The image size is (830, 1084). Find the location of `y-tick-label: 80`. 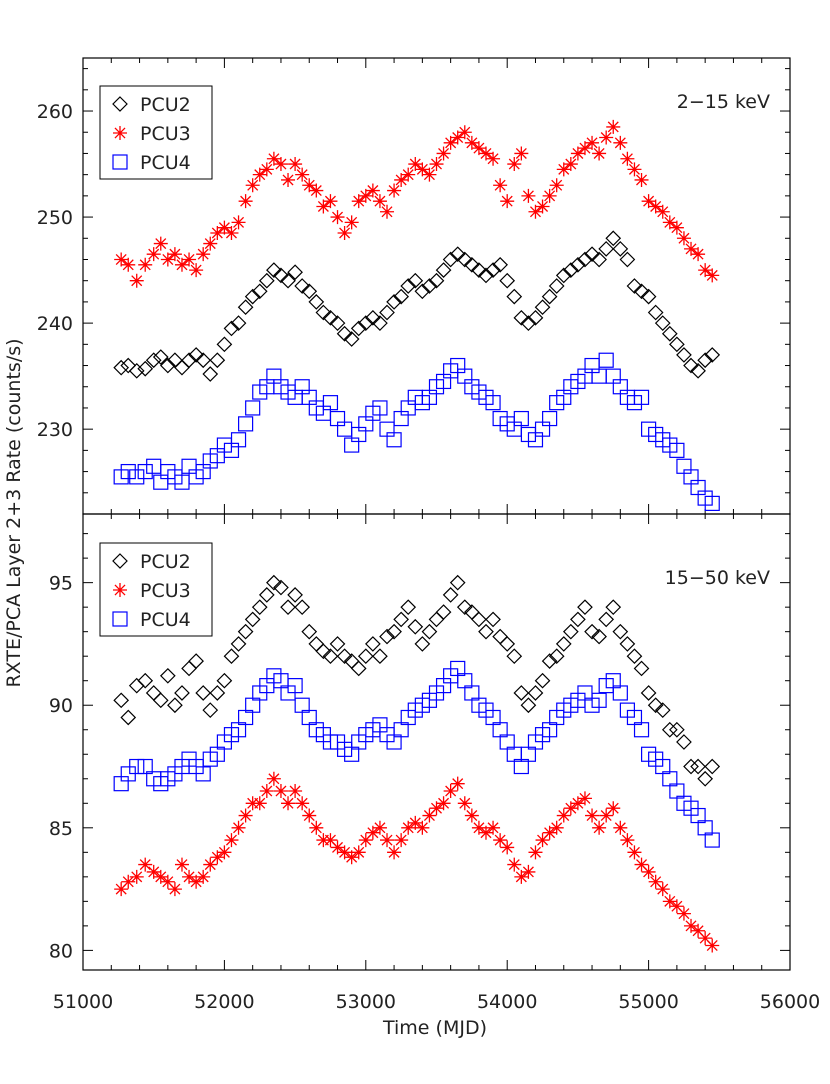

y-tick-label: 80 is located at coordinates (61, 951).